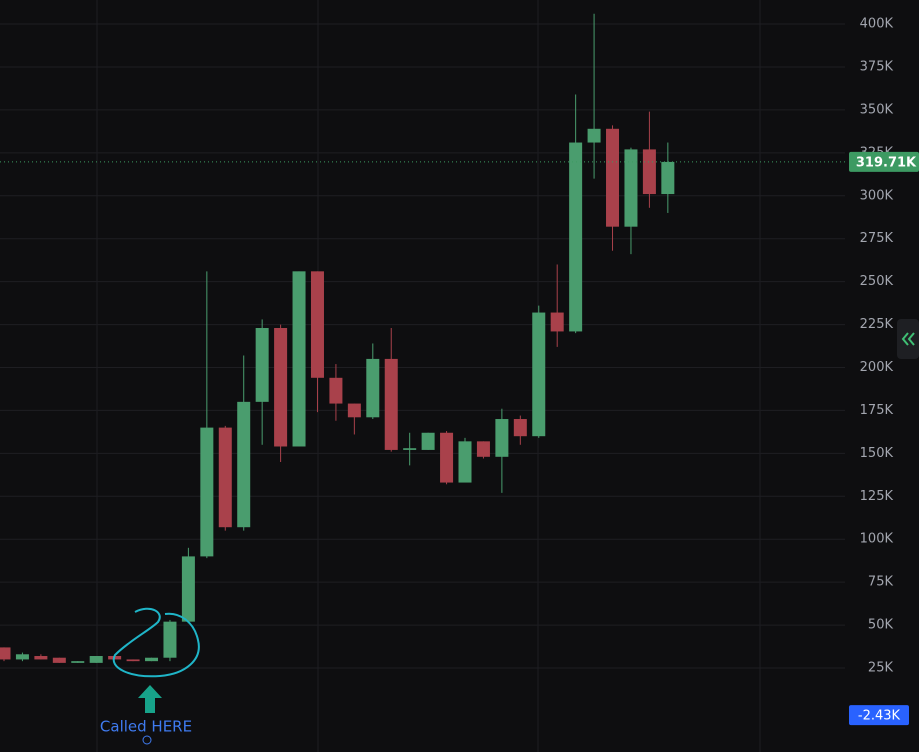  What do you see at coordinates (881, 625) in the screenshot?
I see `y-tick-label: 50K` at bounding box center [881, 625].